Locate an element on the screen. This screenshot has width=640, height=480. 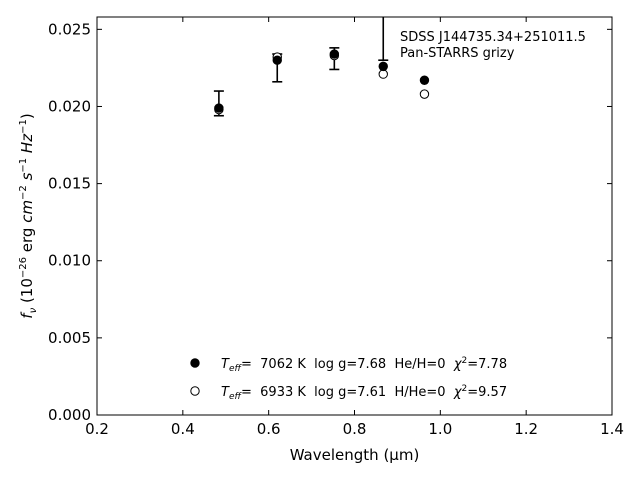
x-axis-label: Wavelength (μm) is located at coordinates (355, 455).